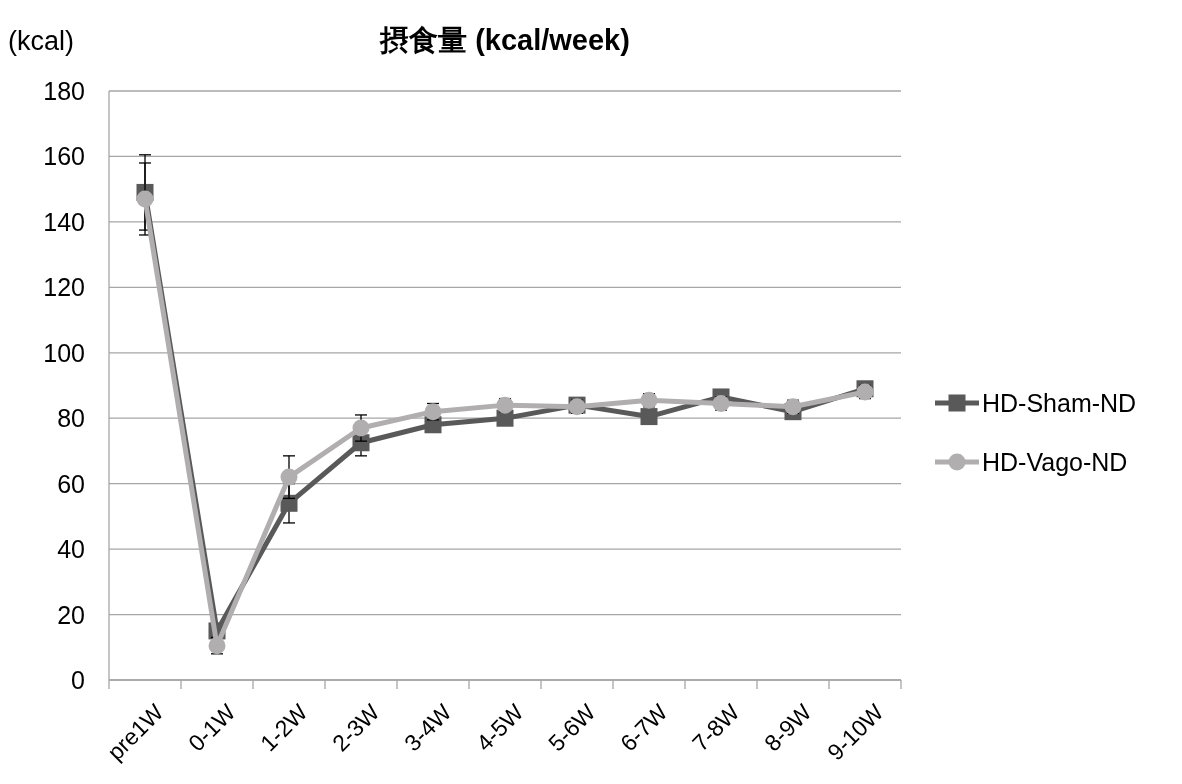 The height and width of the screenshot is (784, 1182). What do you see at coordinates (71, 549) in the screenshot?
I see `y-tick-label: 40` at bounding box center [71, 549].